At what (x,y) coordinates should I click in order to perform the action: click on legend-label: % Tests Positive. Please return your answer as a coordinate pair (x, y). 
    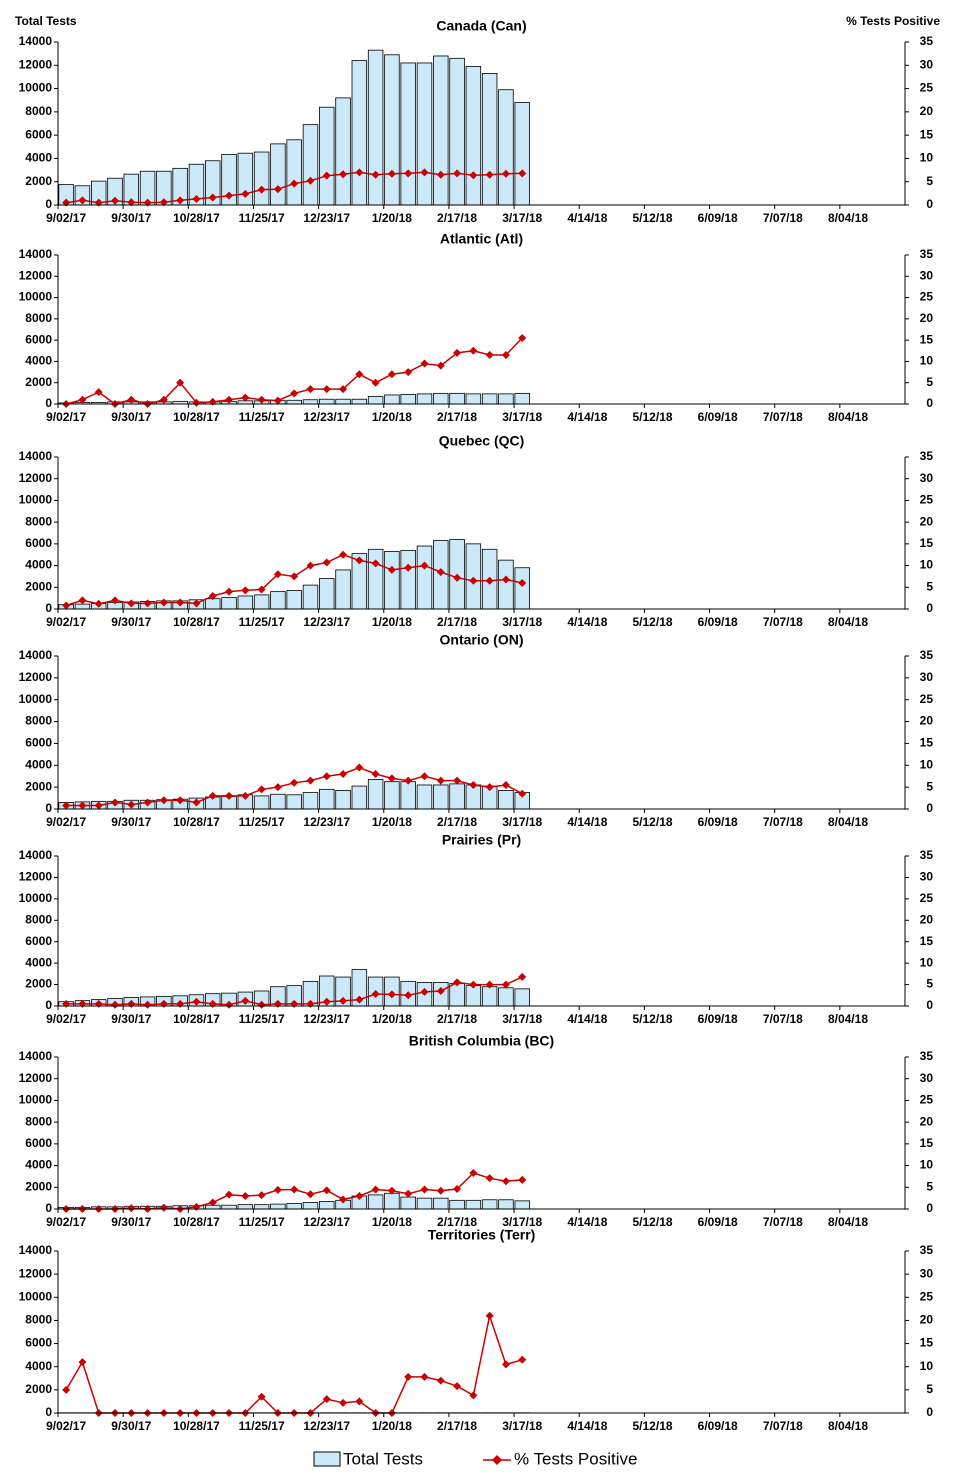
    Looking at the image, I should click on (575, 1458).